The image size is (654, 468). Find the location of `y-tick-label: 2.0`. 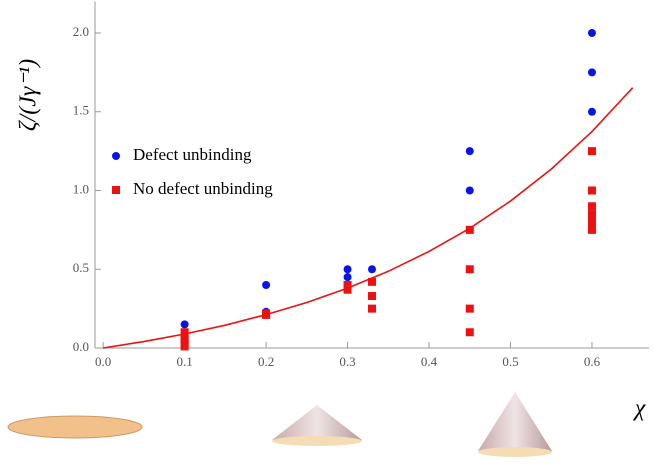

y-tick-label: 2.0 is located at coordinates (81, 31).